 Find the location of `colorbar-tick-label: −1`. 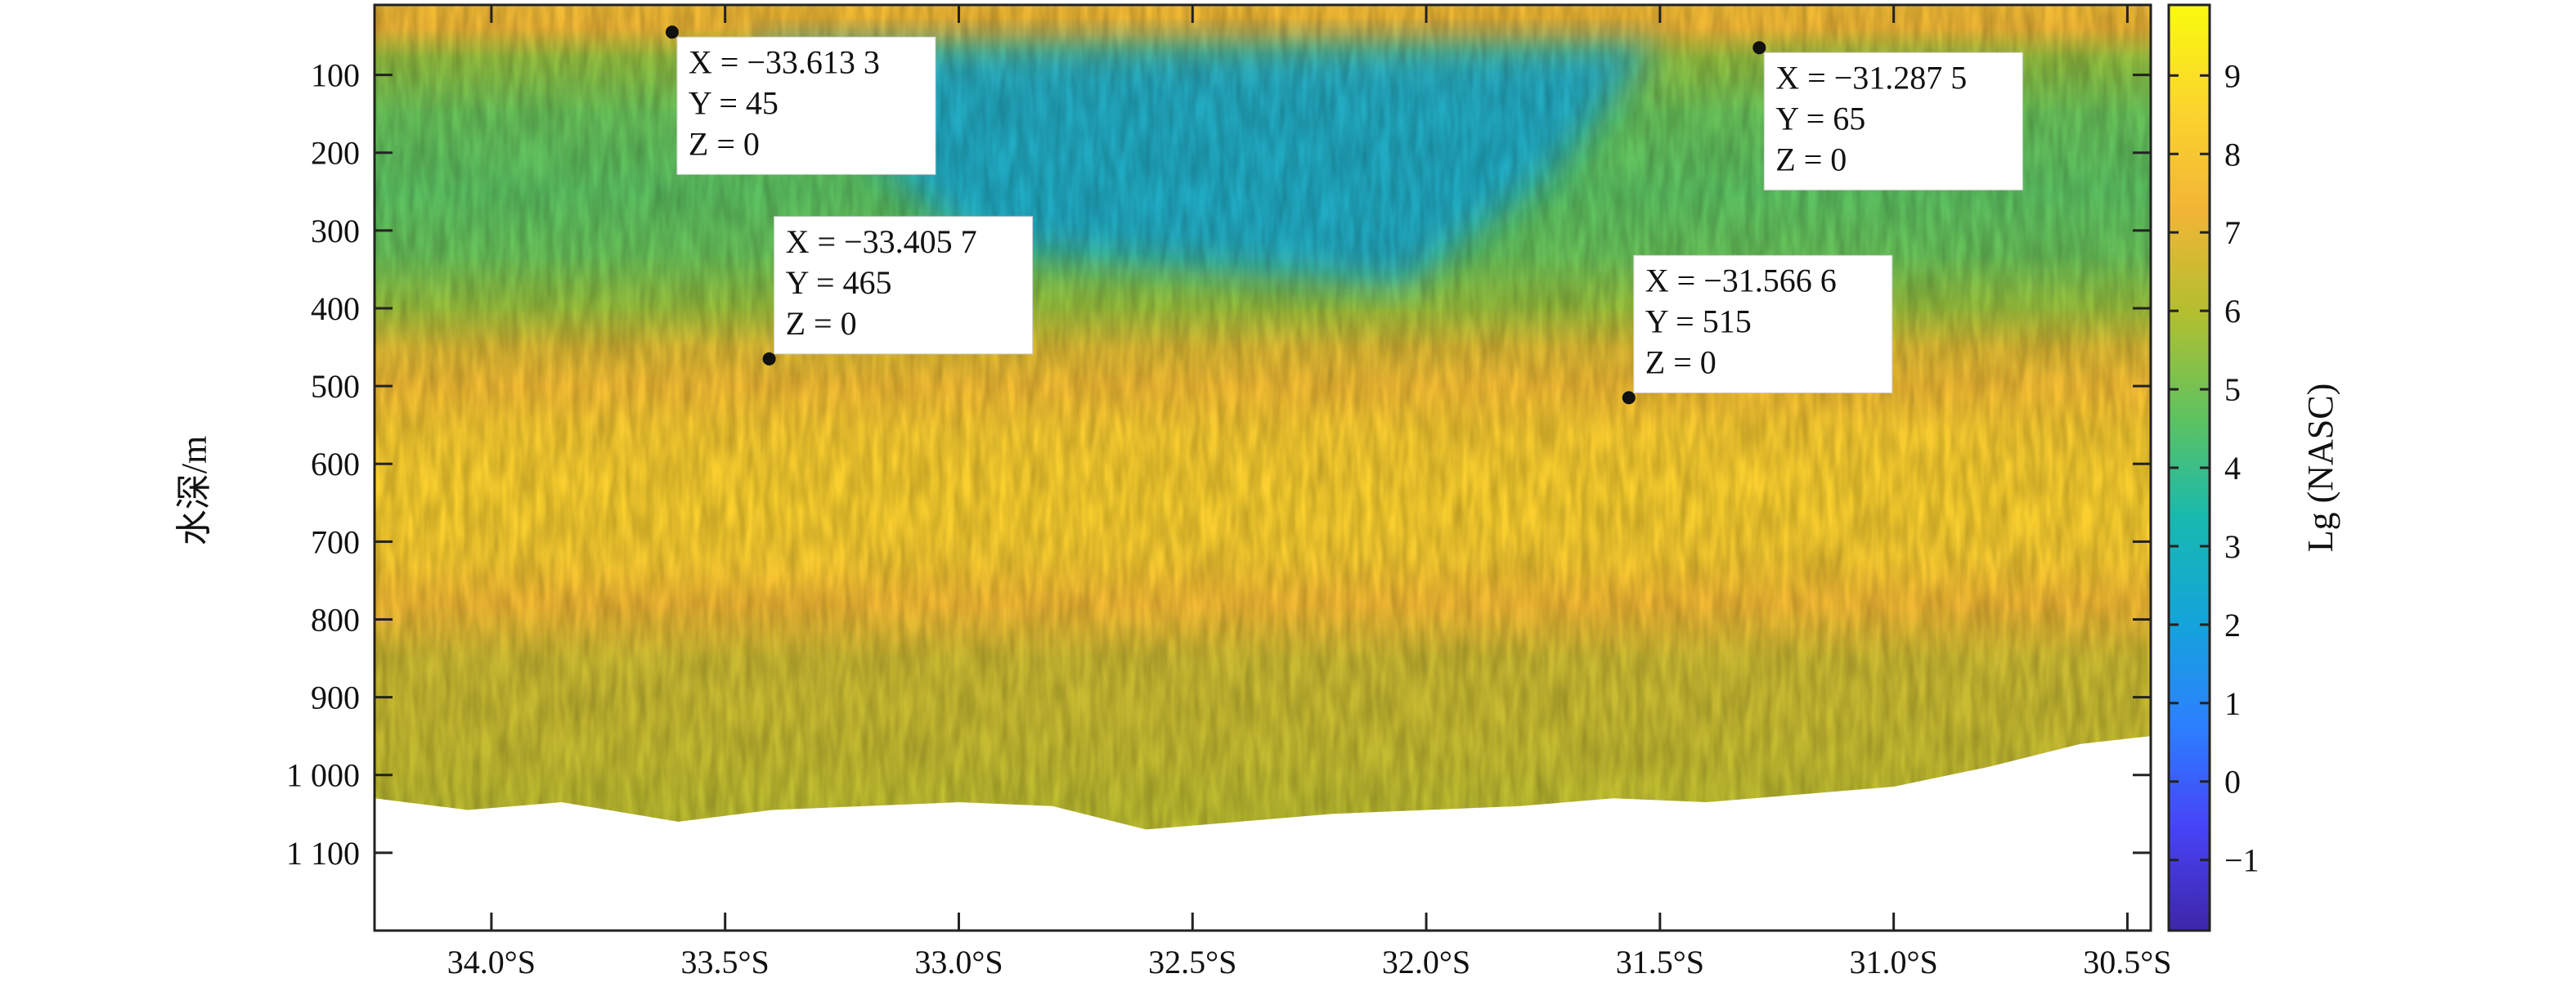

colorbar-tick-label: −1 is located at coordinates (2242, 861).